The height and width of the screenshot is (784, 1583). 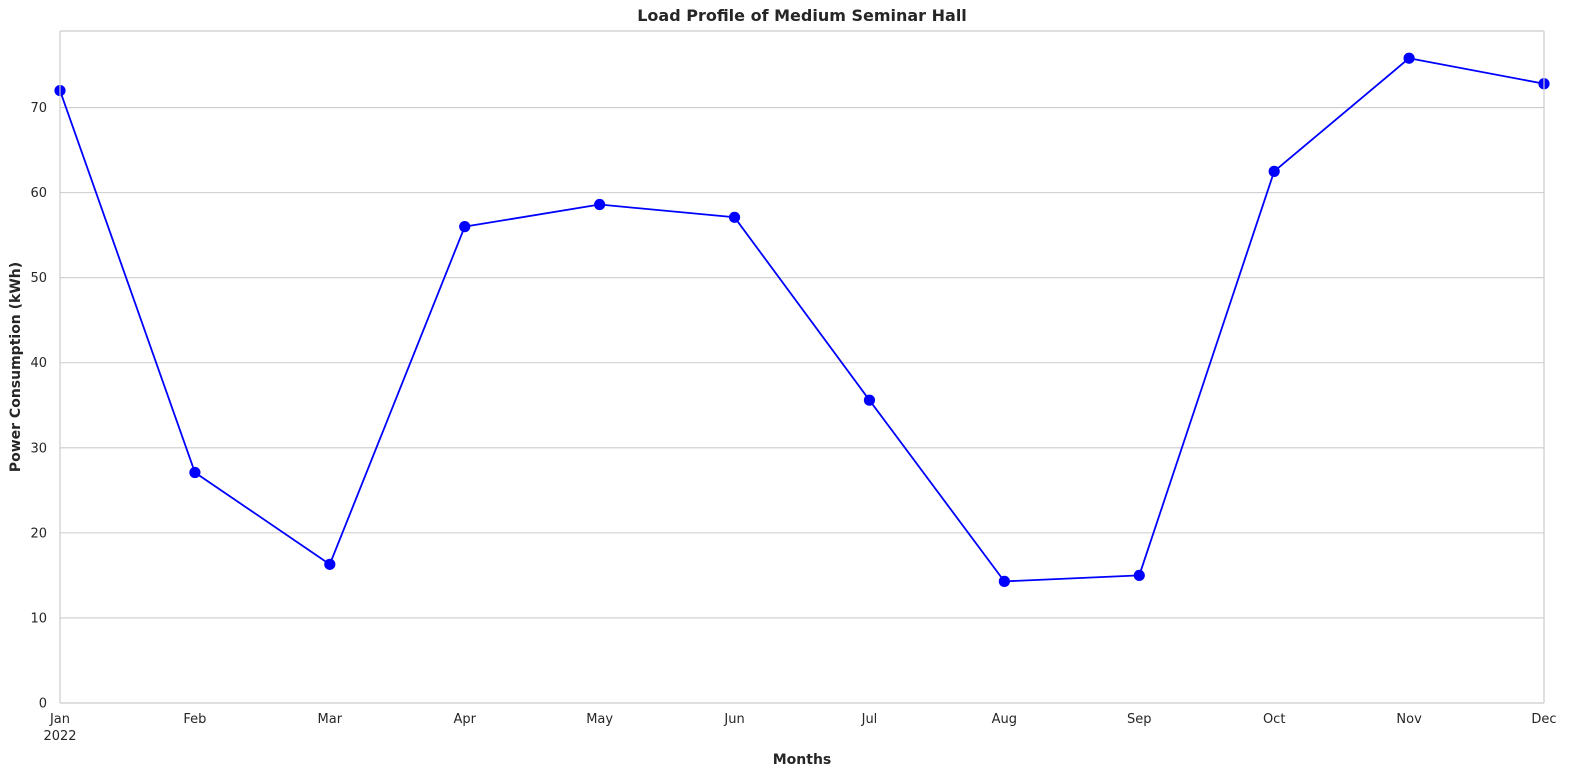 I want to click on x-tick-label: Jan, so click(x=59, y=719).